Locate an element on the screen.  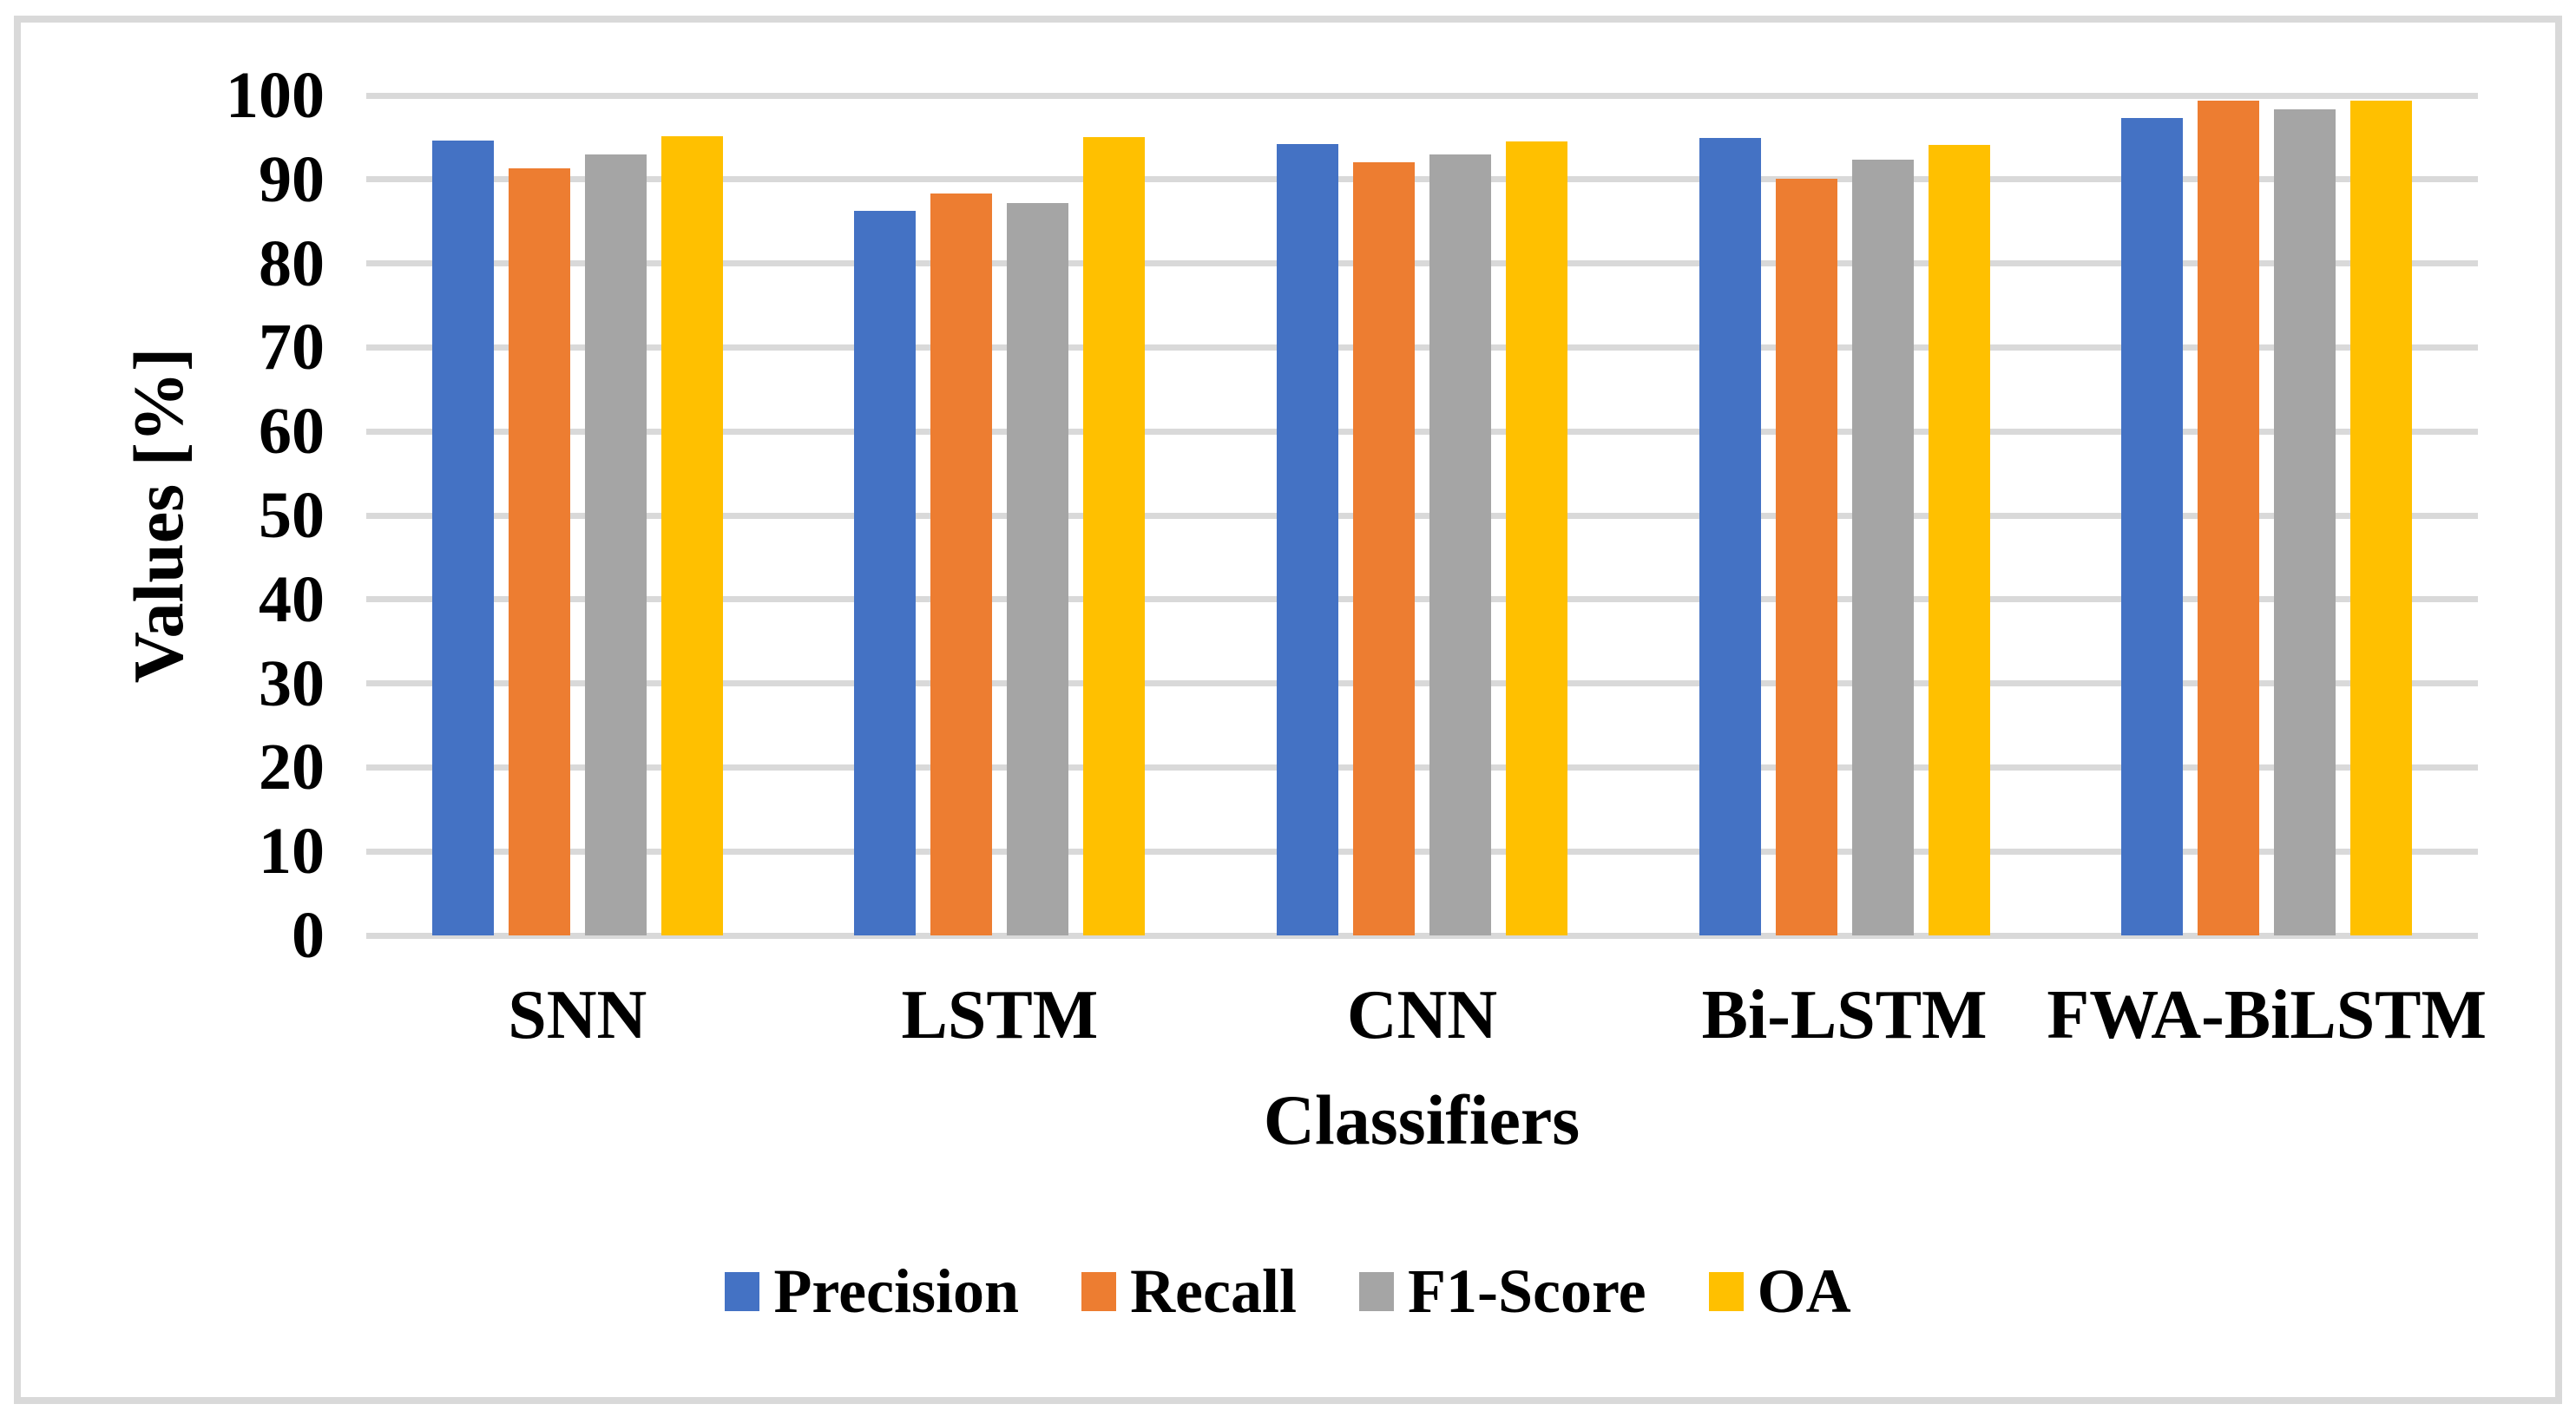
bar-snn-oa is located at coordinates (691, 536).